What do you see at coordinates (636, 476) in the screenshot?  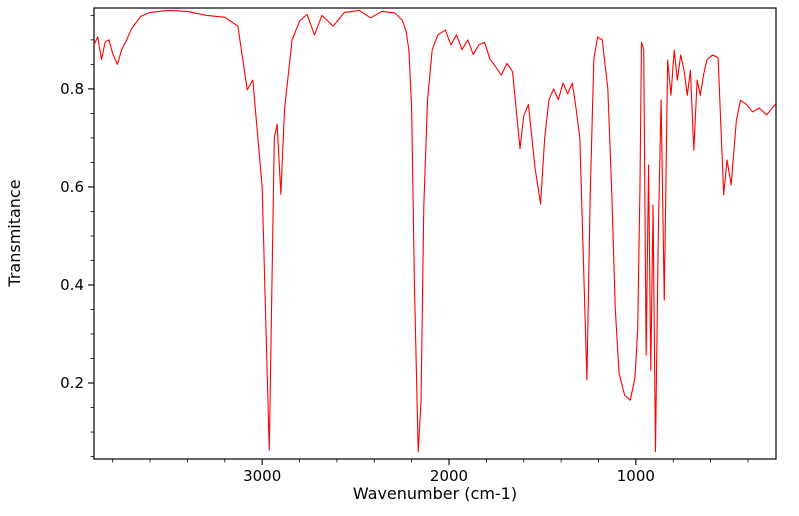 I see `x-tick-label: 1000` at bounding box center [636, 476].